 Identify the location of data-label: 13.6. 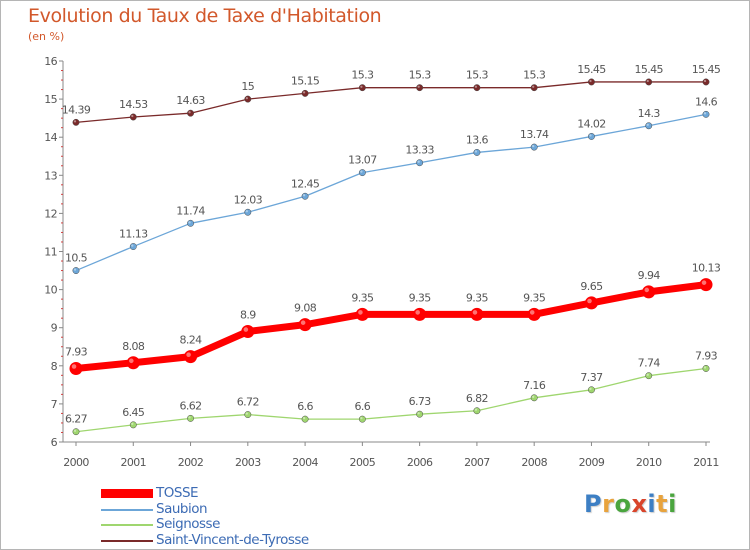
(477, 139).